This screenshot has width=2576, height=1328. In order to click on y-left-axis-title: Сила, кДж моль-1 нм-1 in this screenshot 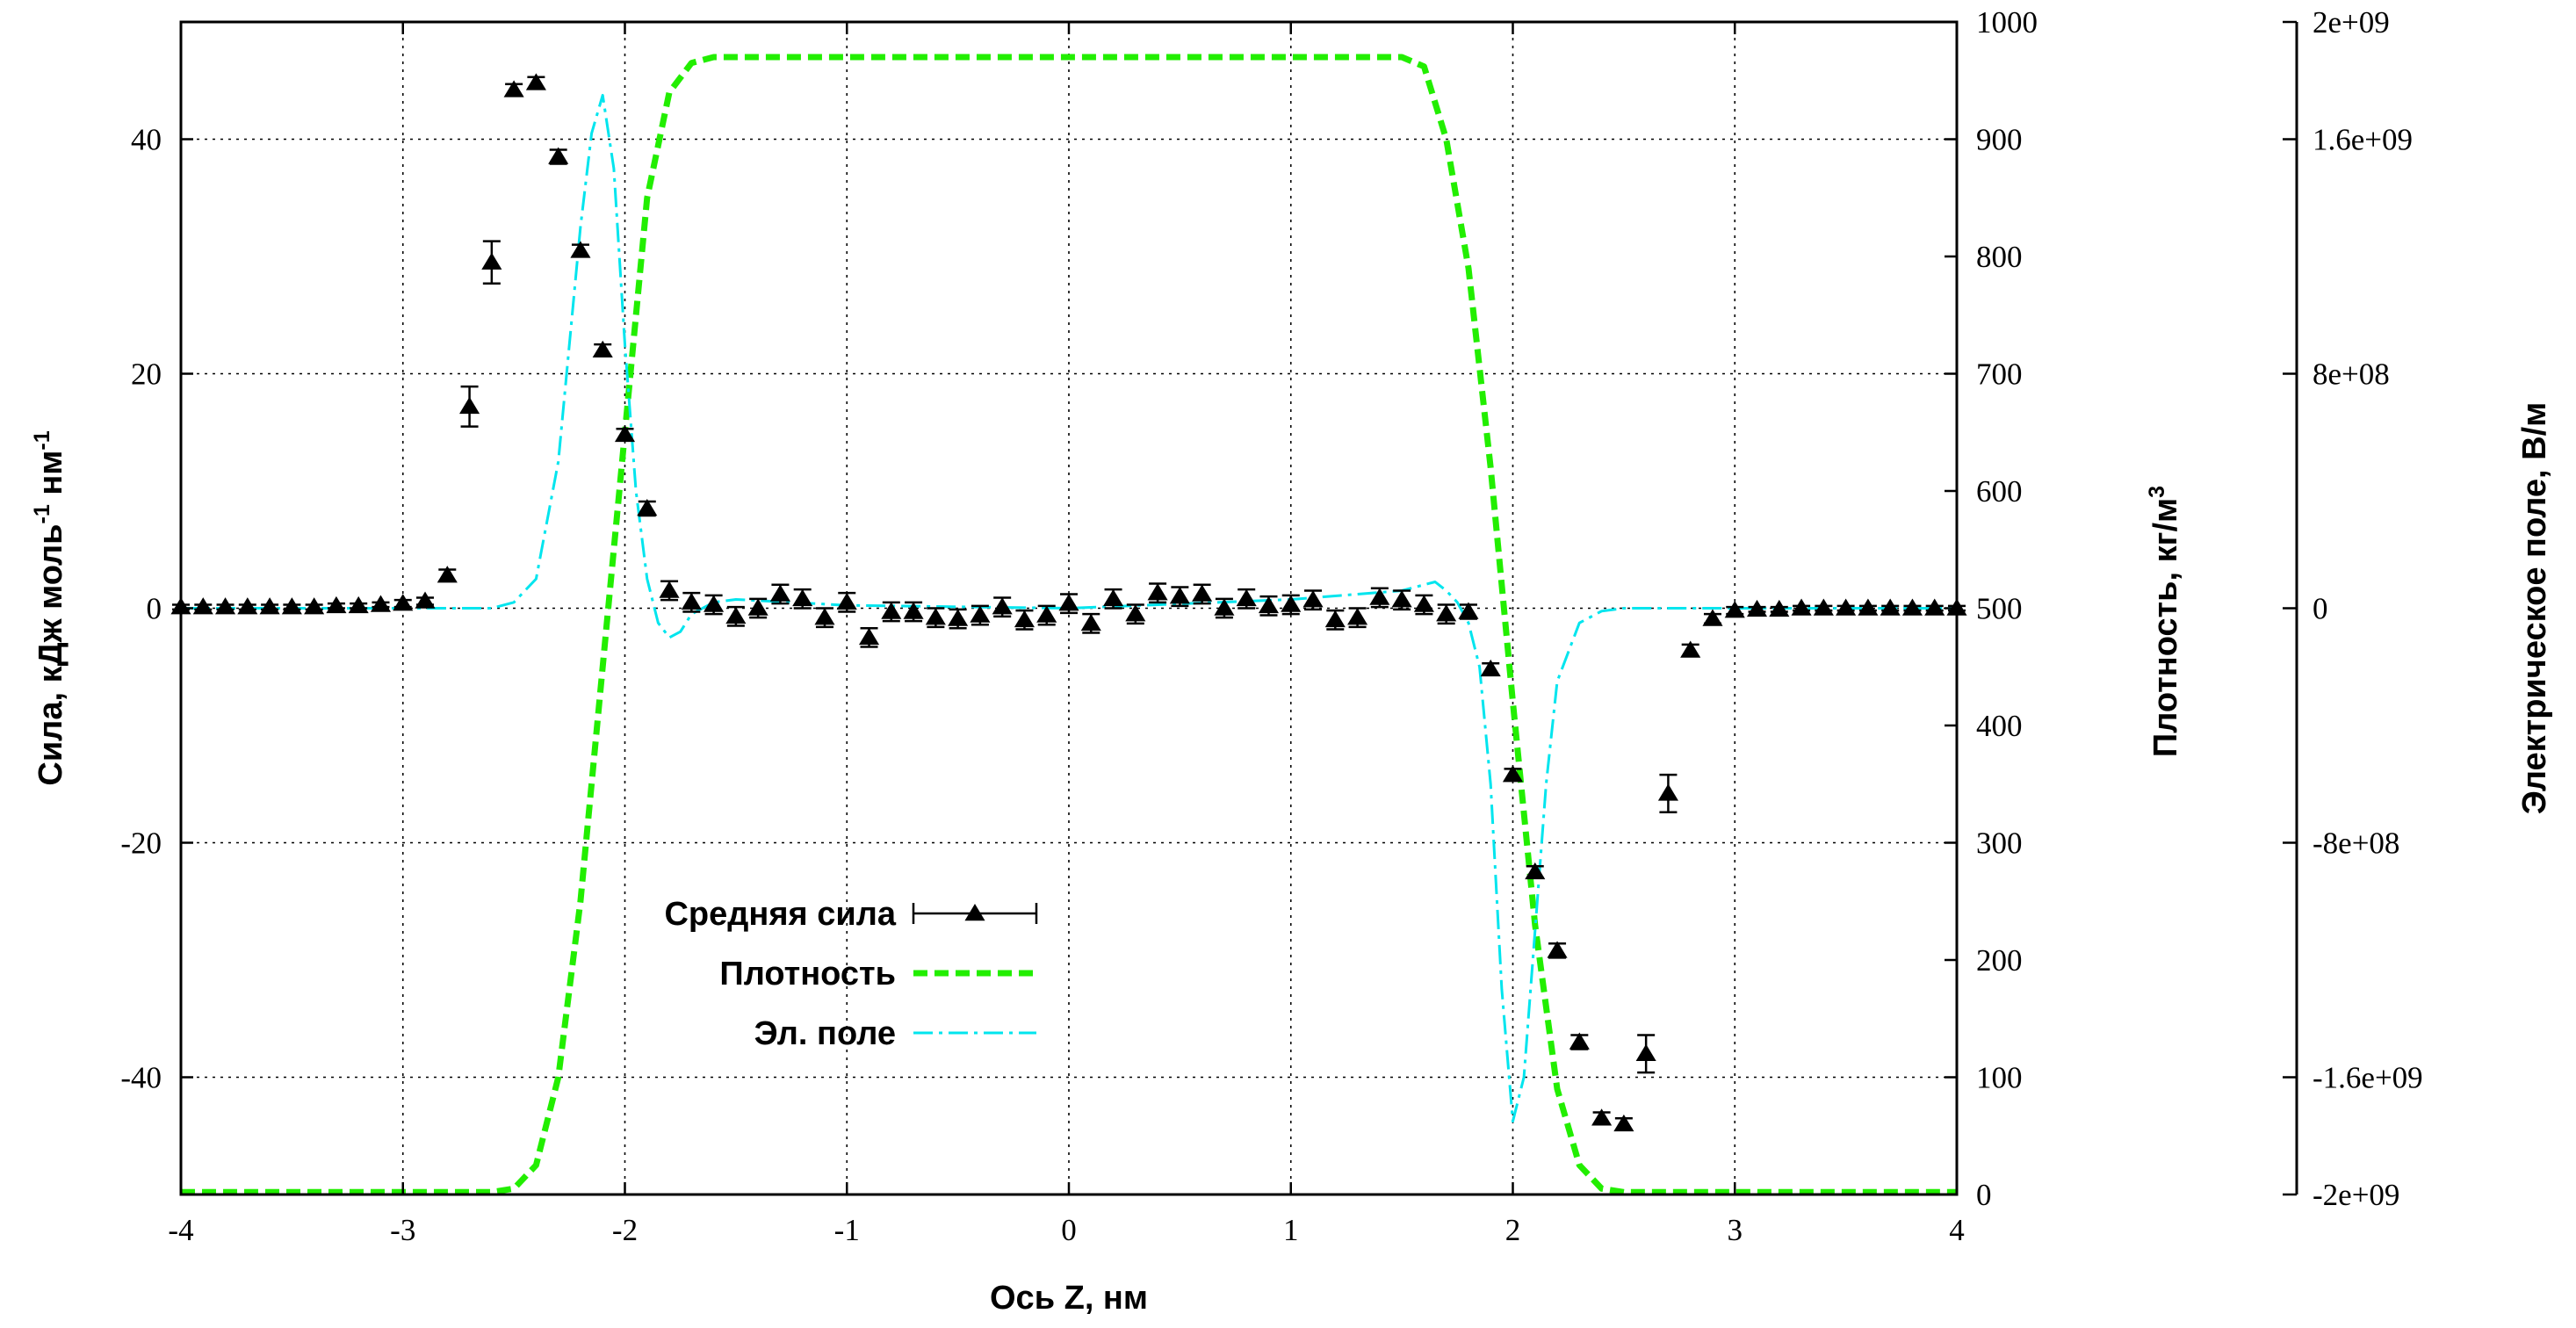, I will do `click(49, 607)`.